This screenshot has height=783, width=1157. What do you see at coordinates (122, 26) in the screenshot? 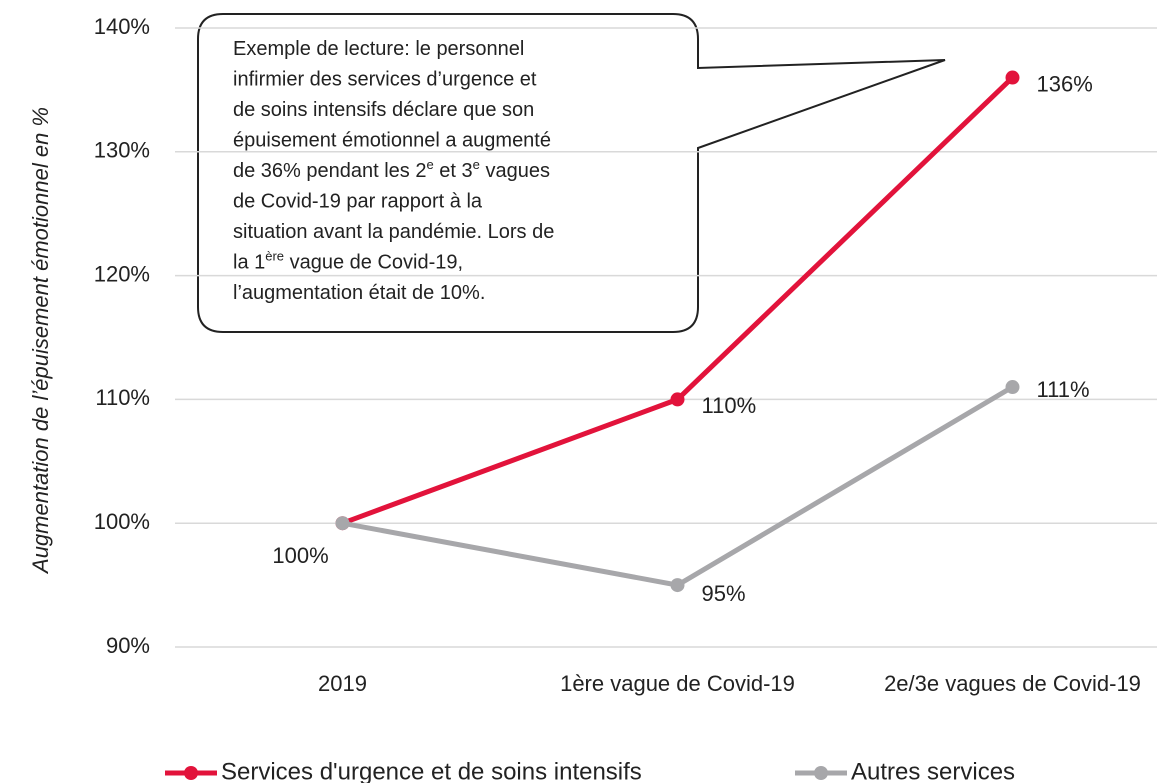
I see `y-tick-label: 140%` at bounding box center [122, 26].